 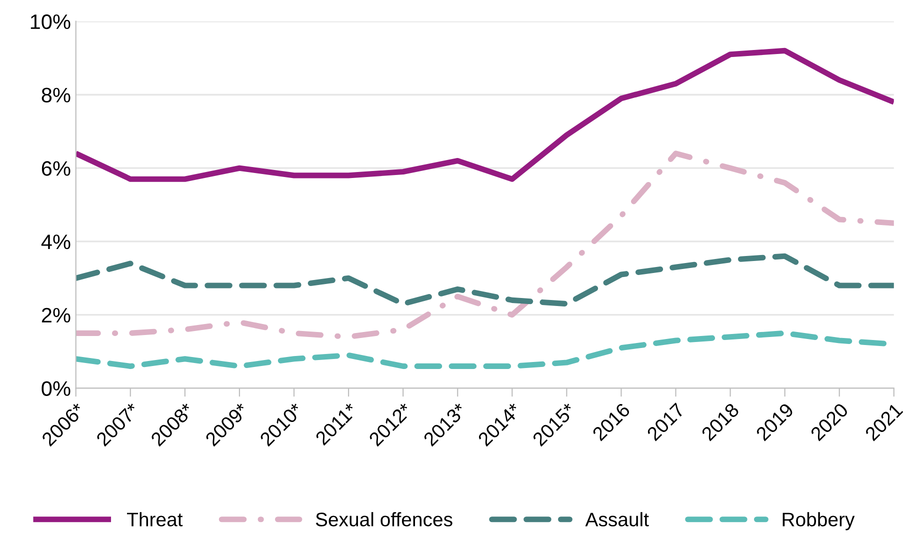 What do you see at coordinates (818, 521) in the screenshot?
I see `legend-label: Robbery` at bounding box center [818, 521].